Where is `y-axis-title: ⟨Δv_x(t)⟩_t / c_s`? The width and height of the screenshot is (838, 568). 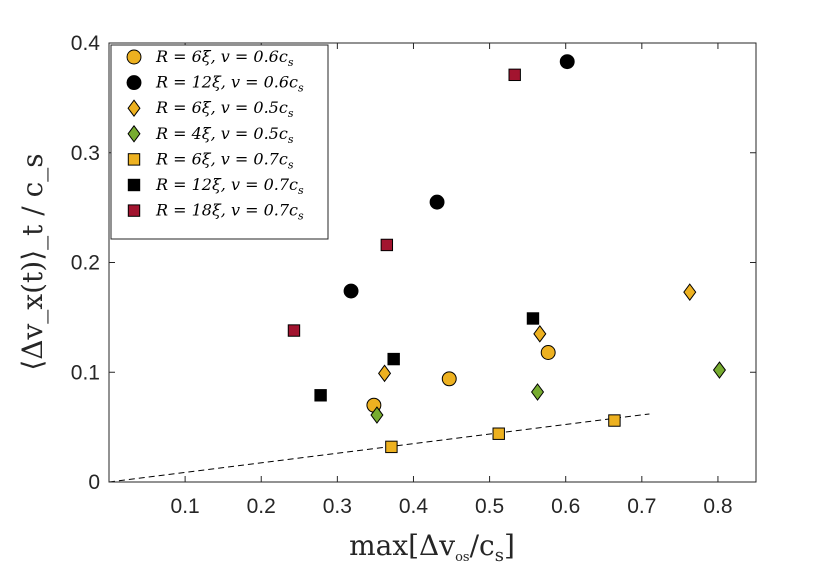 y-axis-title: ⟨Δv_x(t)⟩_t / c_s is located at coordinates (32, 261).